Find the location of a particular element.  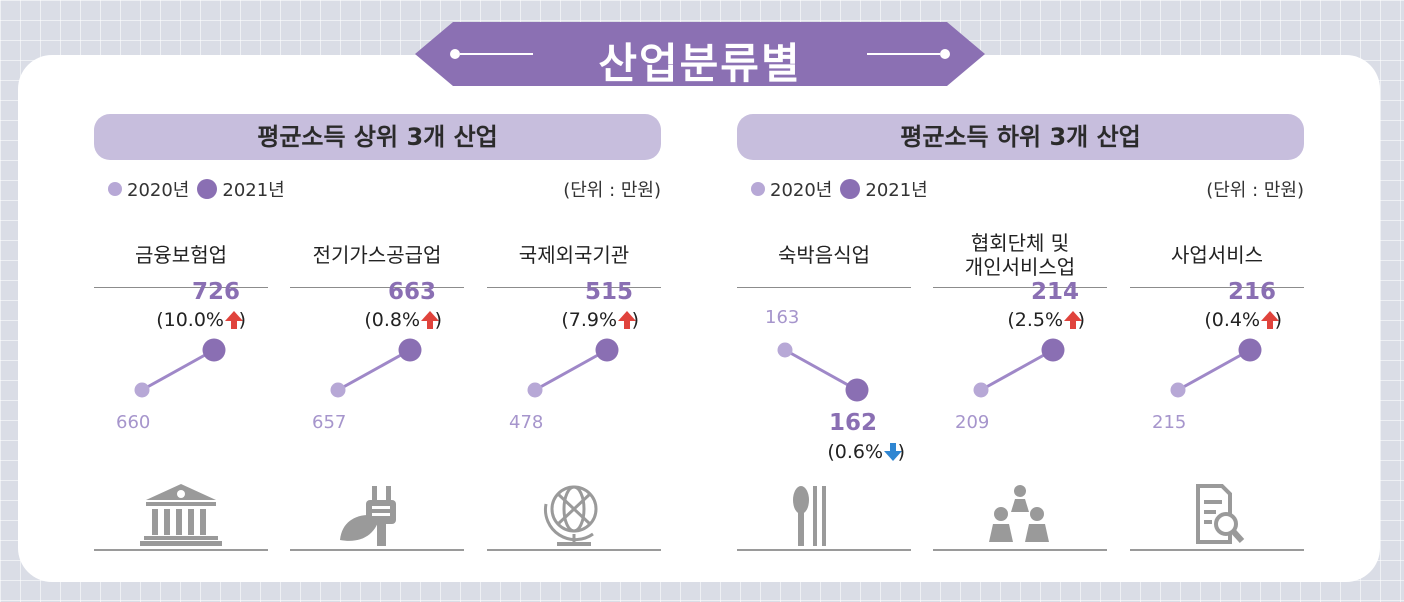

industry-column: 국제외국기관 478 515 (7.9%) is located at coordinates (574, 389).